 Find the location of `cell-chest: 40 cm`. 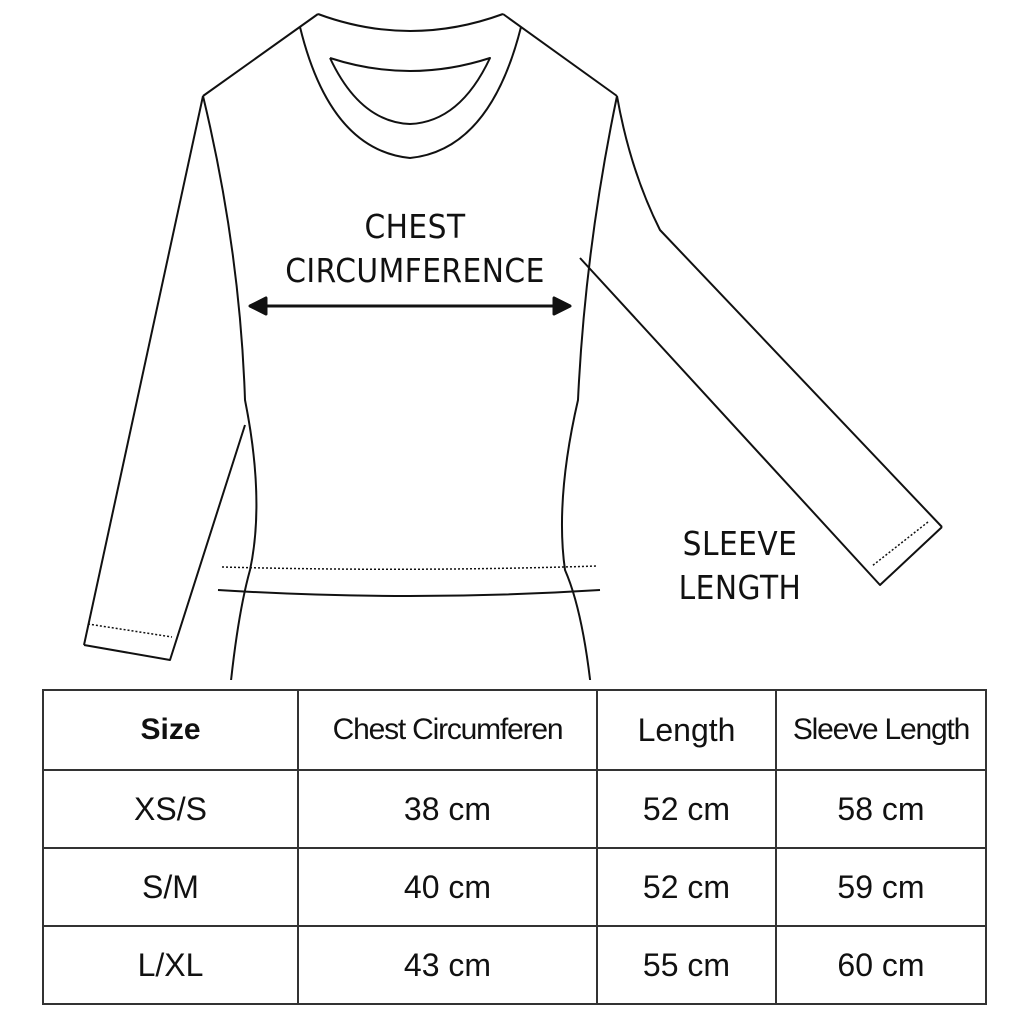

cell-chest: 40 cm is located at coordinates (447, 887).